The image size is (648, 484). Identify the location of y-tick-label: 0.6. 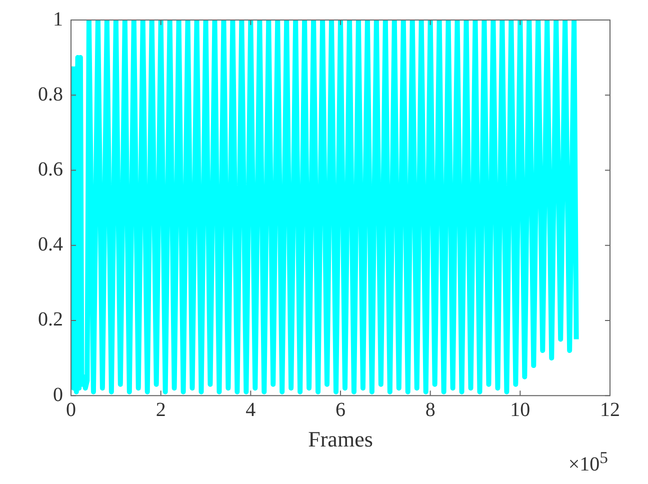
(50, 169).